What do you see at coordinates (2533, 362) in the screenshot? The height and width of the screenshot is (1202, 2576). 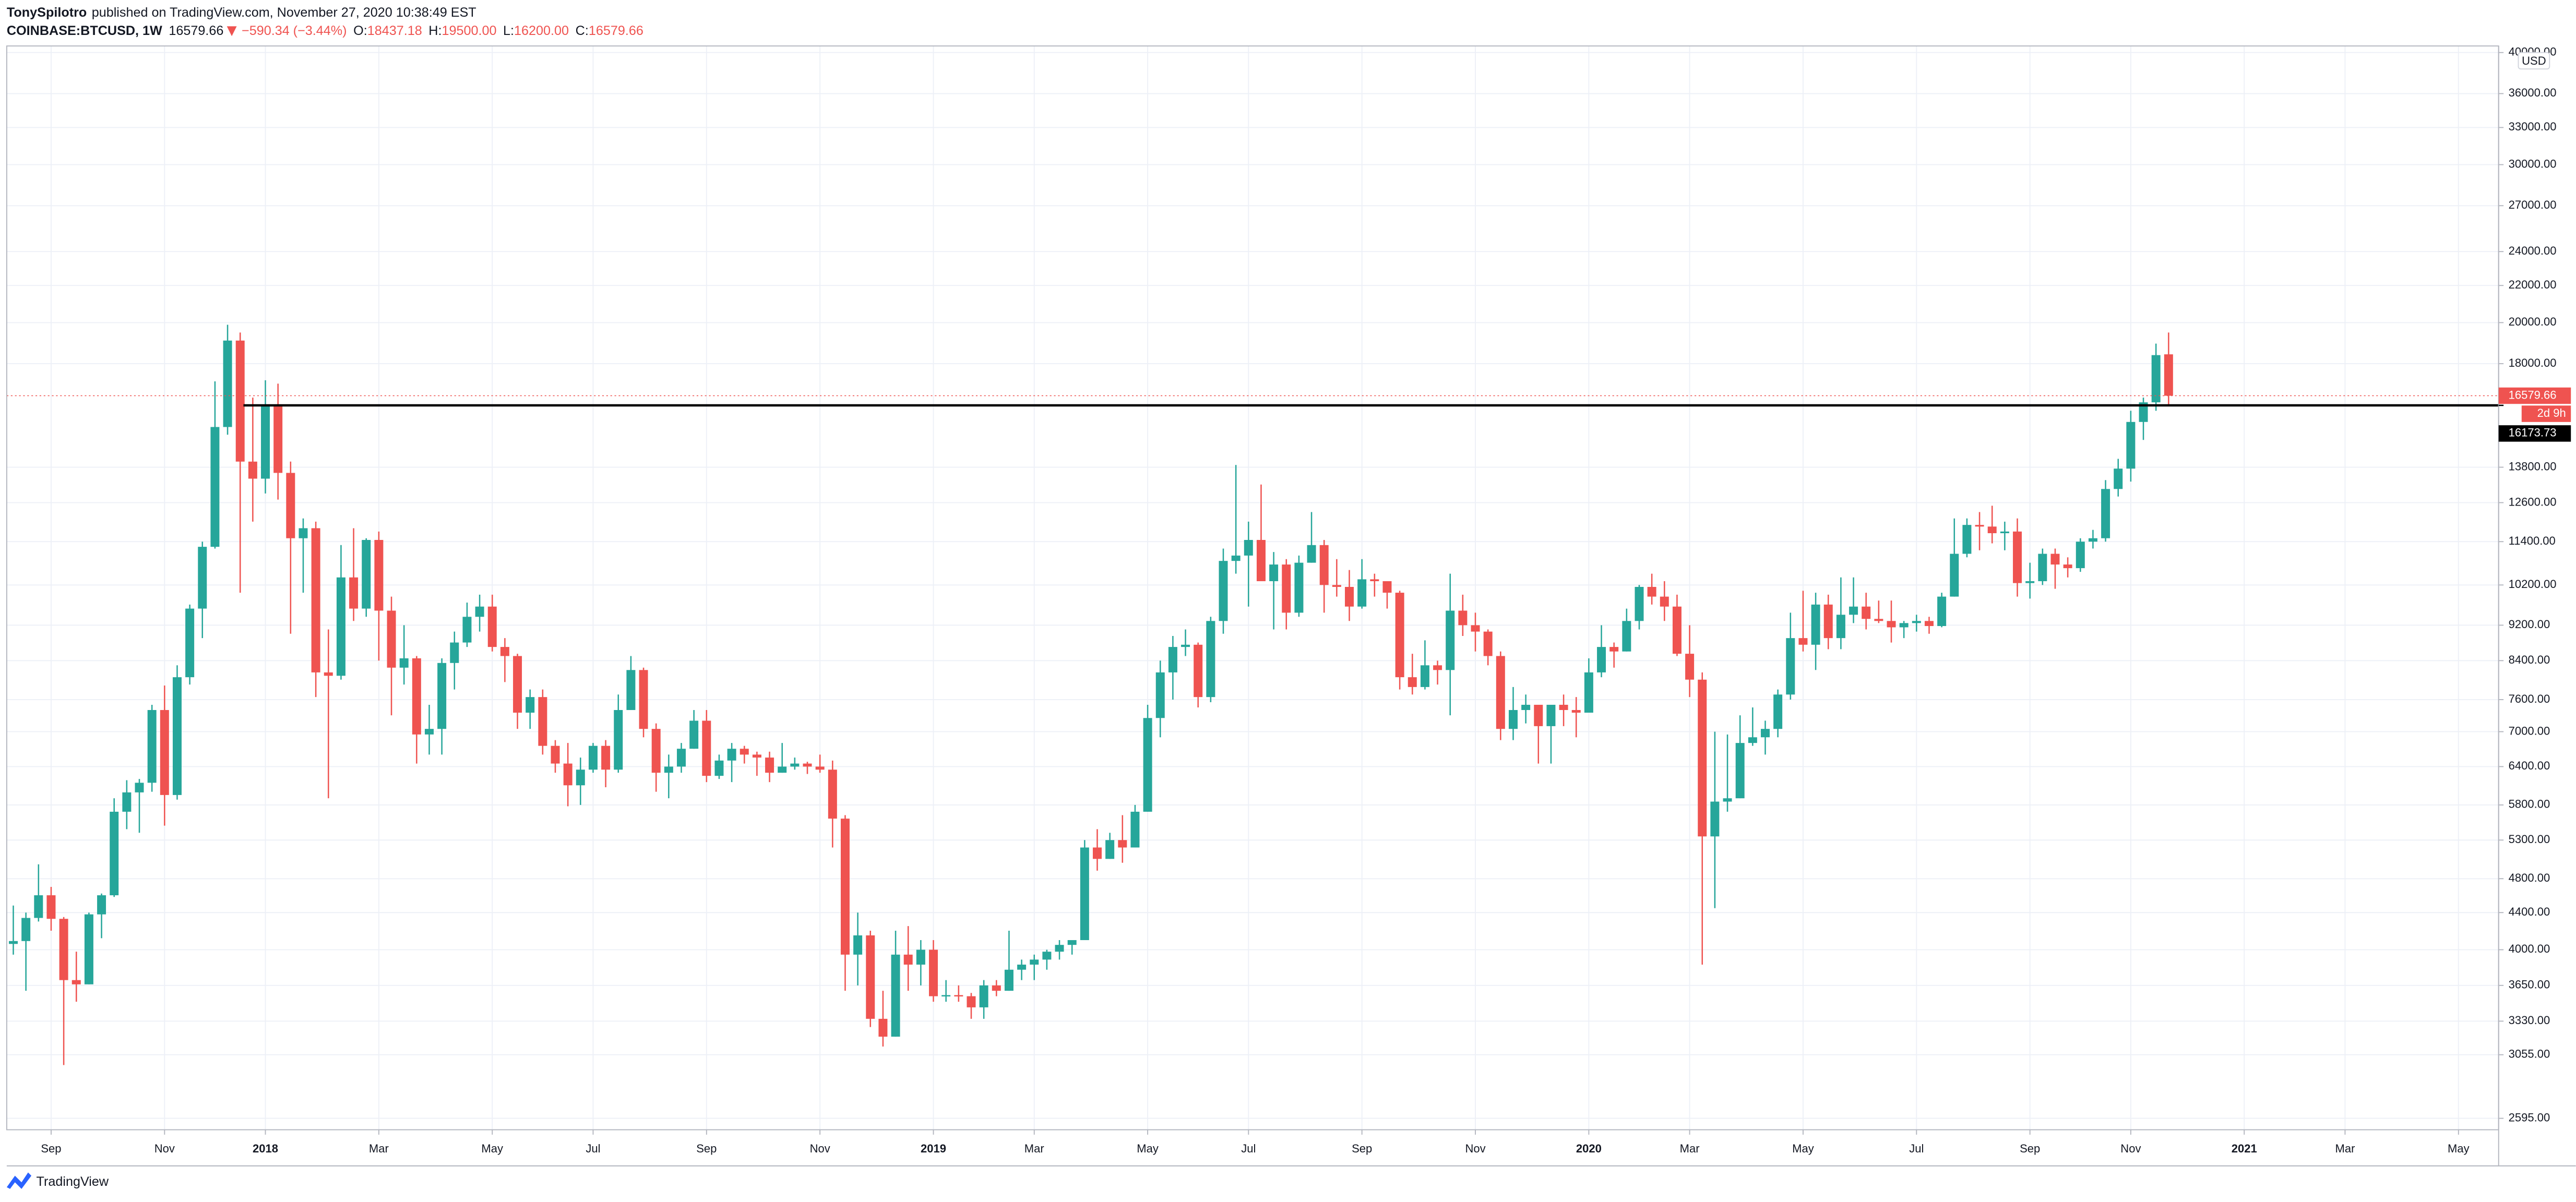 I see `y-tick-label: 18000.00` at bounding box center [2533, 362].